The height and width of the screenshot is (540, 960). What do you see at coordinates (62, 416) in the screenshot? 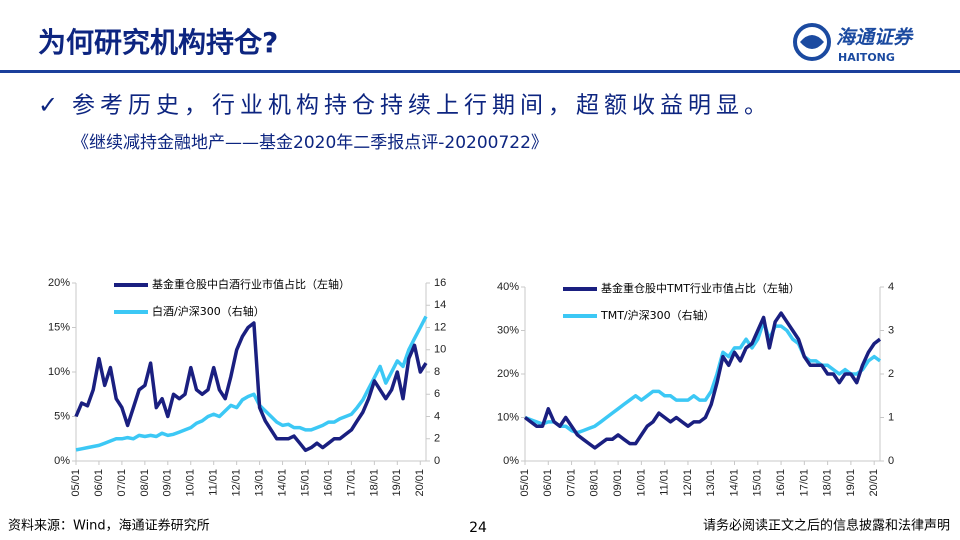
I see `y-tick-label: 5%` at bounding box center [62, 416].